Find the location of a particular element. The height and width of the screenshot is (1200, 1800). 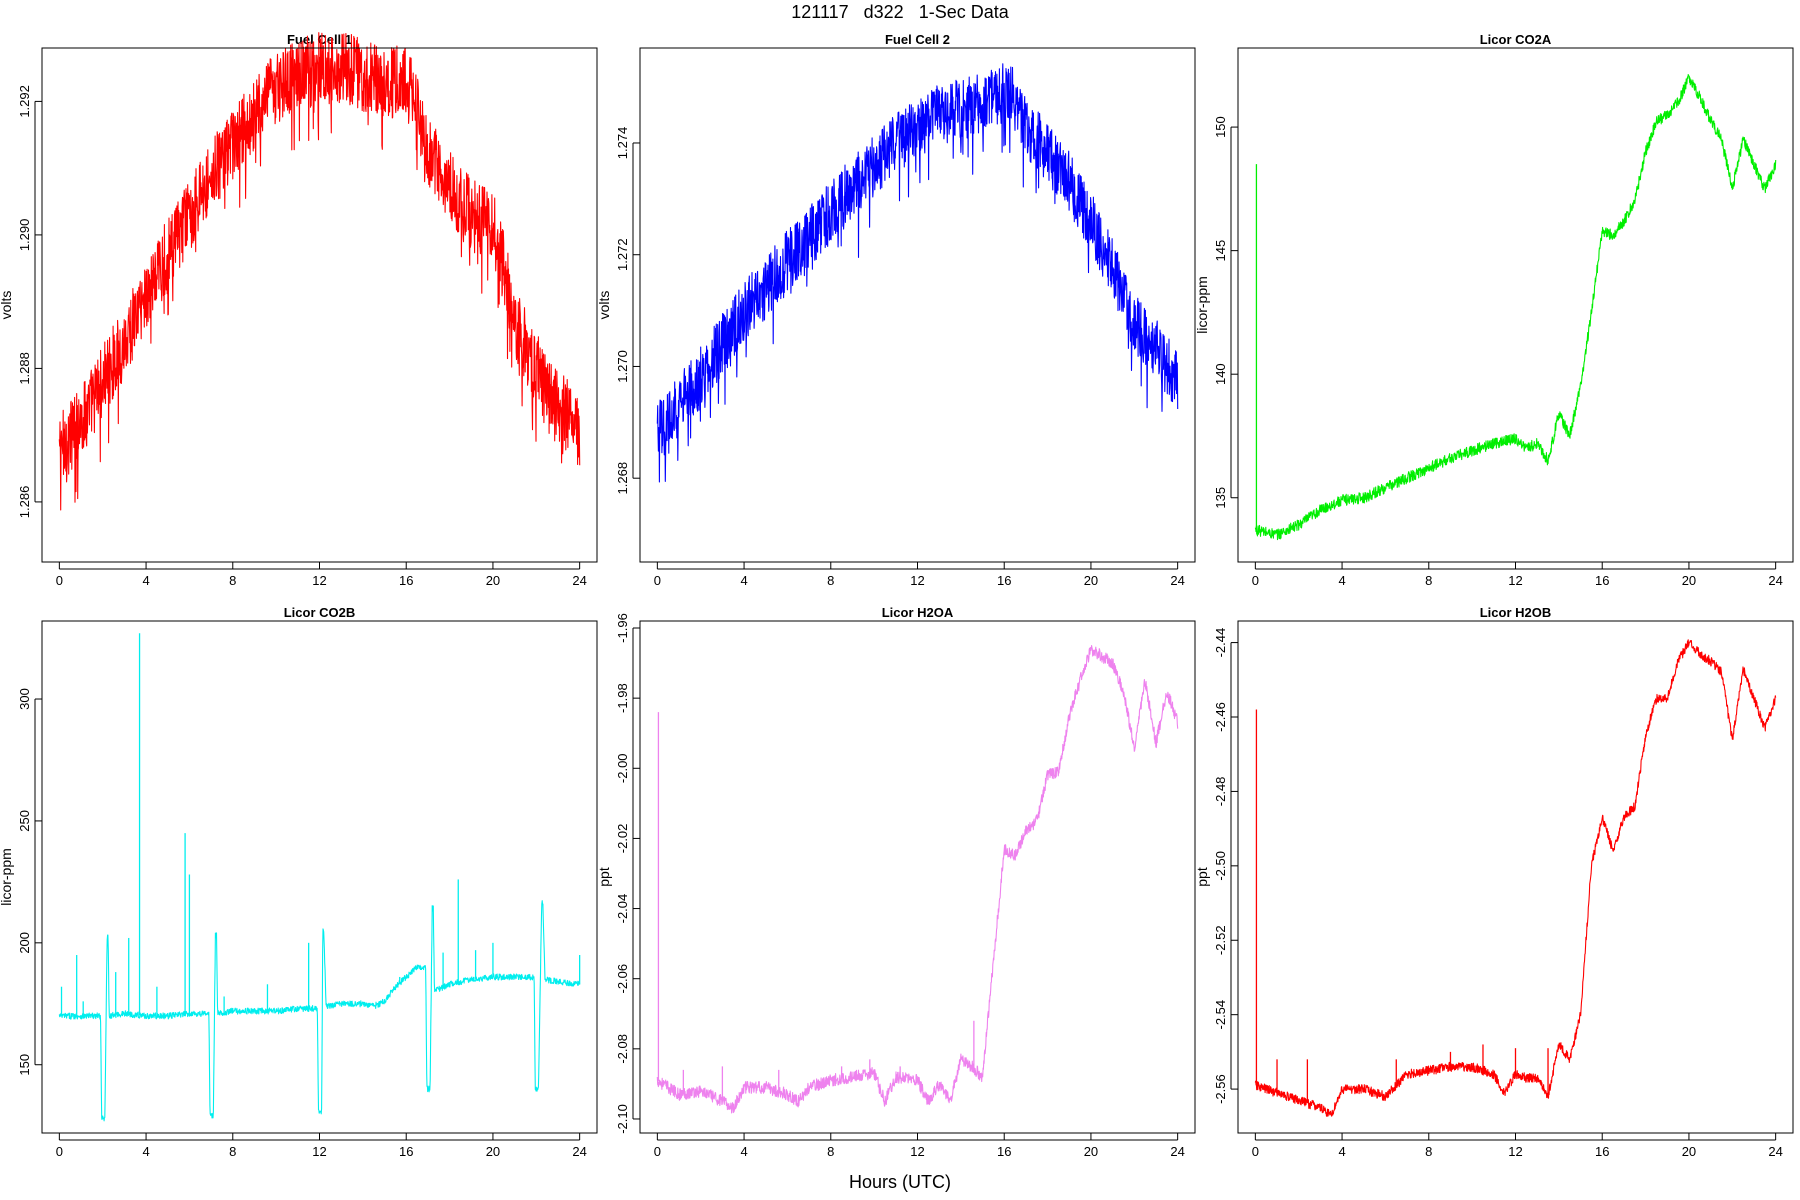

y-tick-label: -2.06 is located at coordinates (622, 979).